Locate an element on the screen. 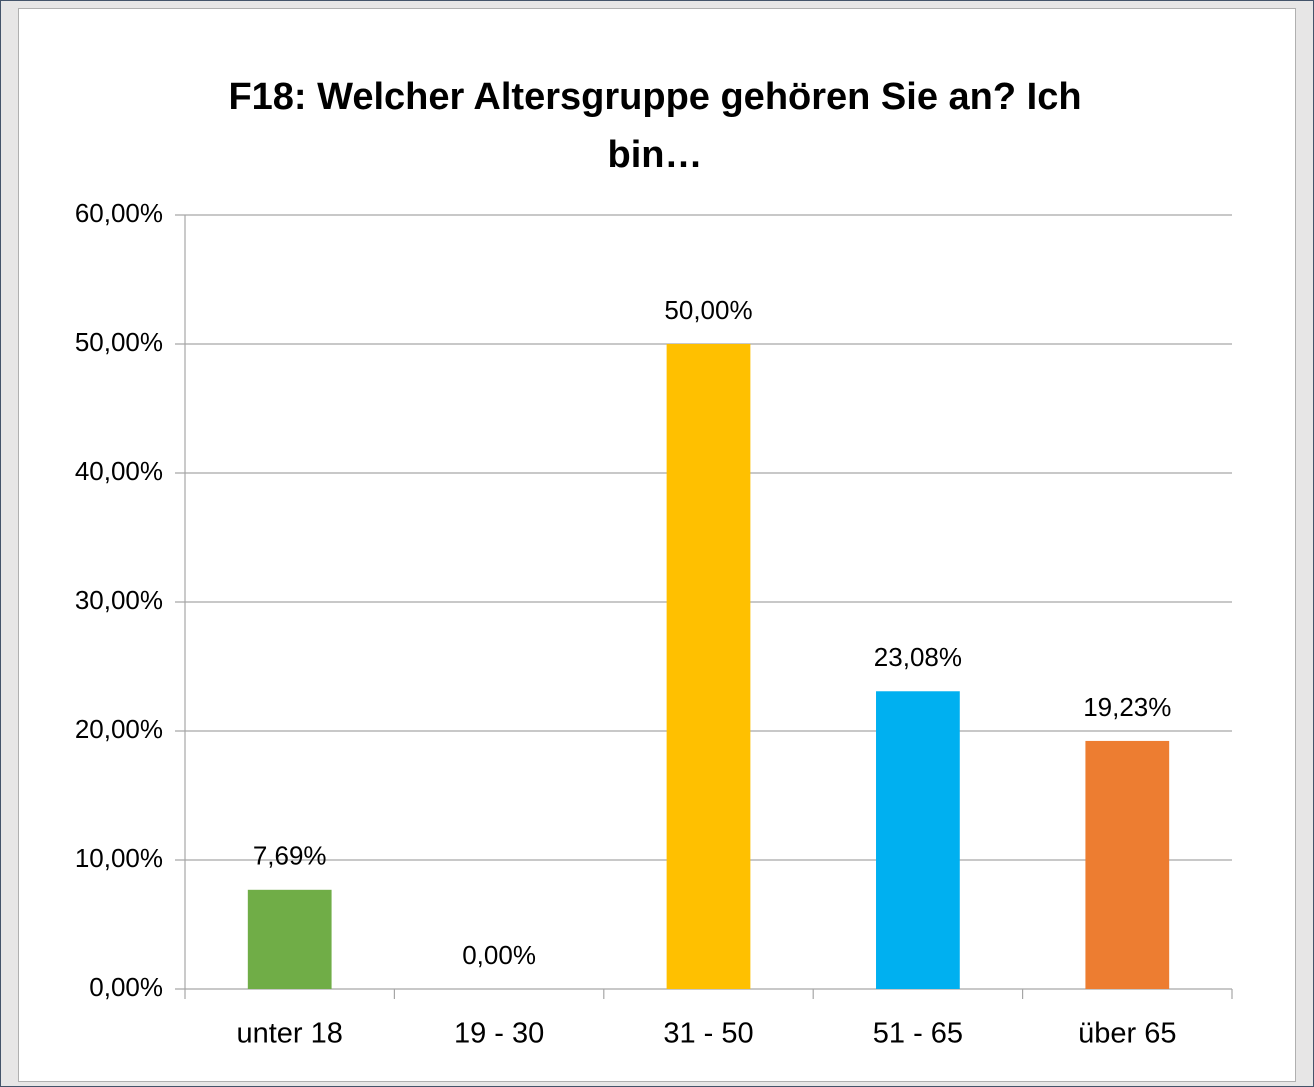 The width and height of the screenshot is (1314, 1087). y-tick-label: 40,00% is located at coordinates (119, 471).